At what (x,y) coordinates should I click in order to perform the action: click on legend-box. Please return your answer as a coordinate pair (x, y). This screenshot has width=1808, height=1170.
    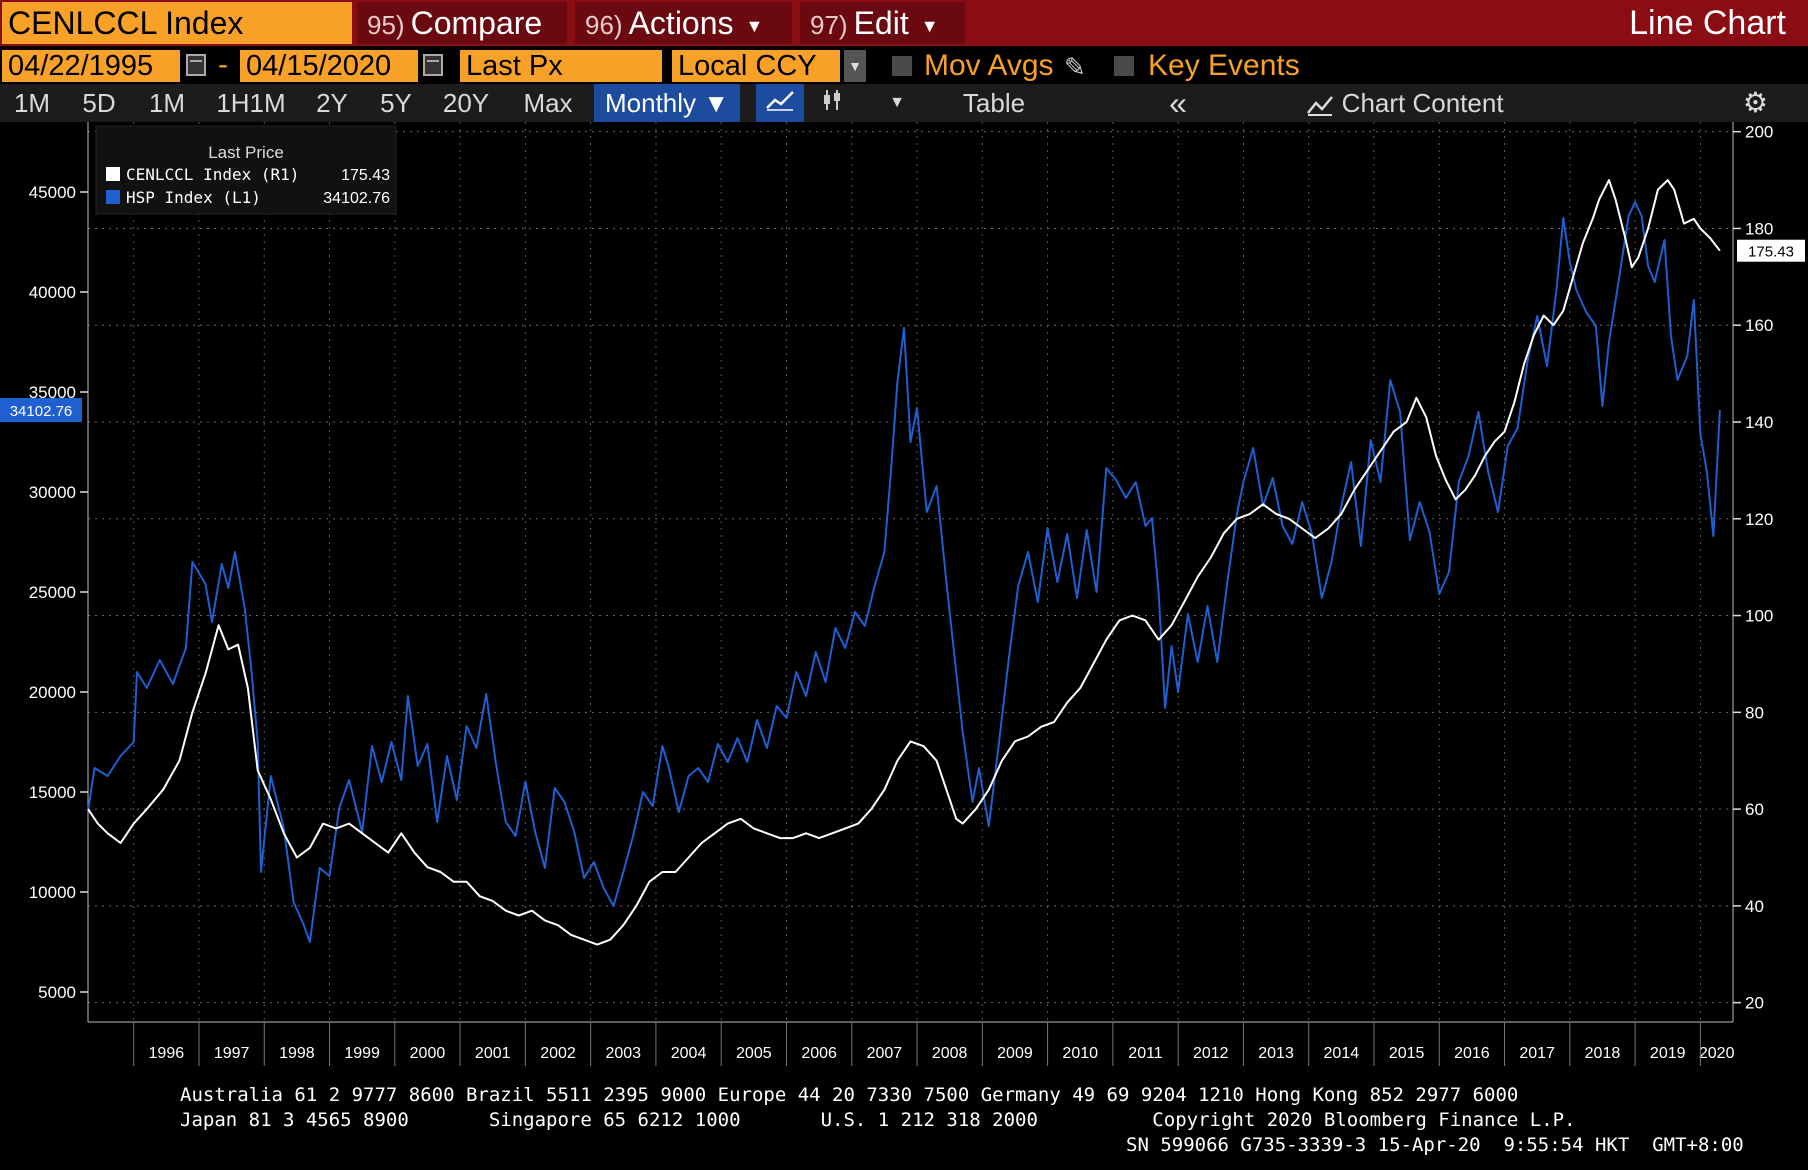
    Looking at the image, I should click on (246, 170).